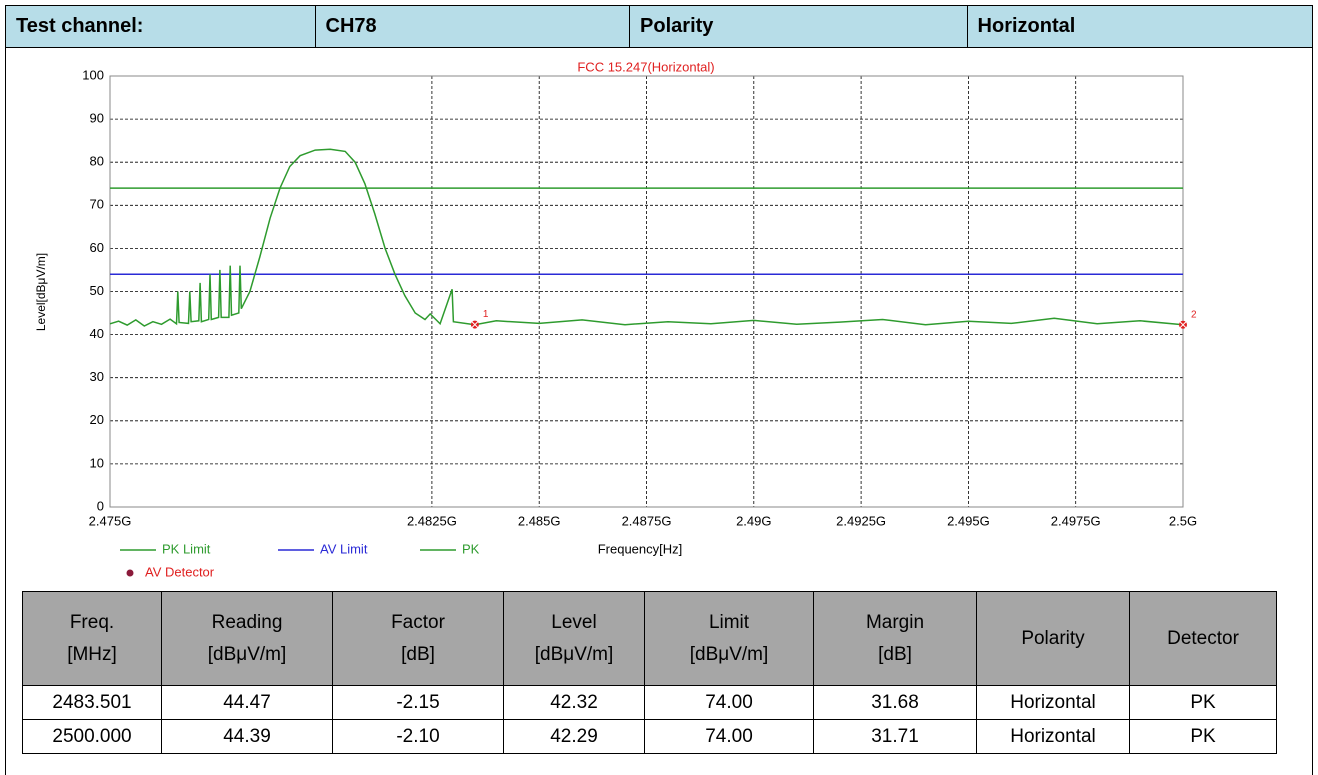 This screenshot has height=775, width=1318. I want to click on x-tick-label: 2.4875G, so click(647, 520).